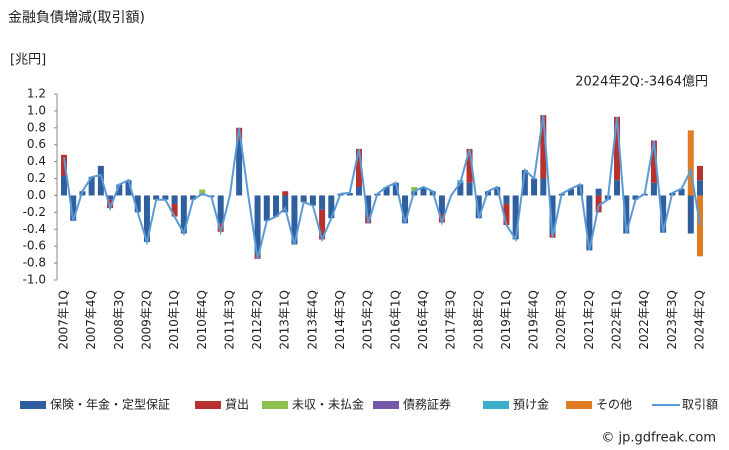  I want to click on y-tick-label: 1.0, so click(36, 110).